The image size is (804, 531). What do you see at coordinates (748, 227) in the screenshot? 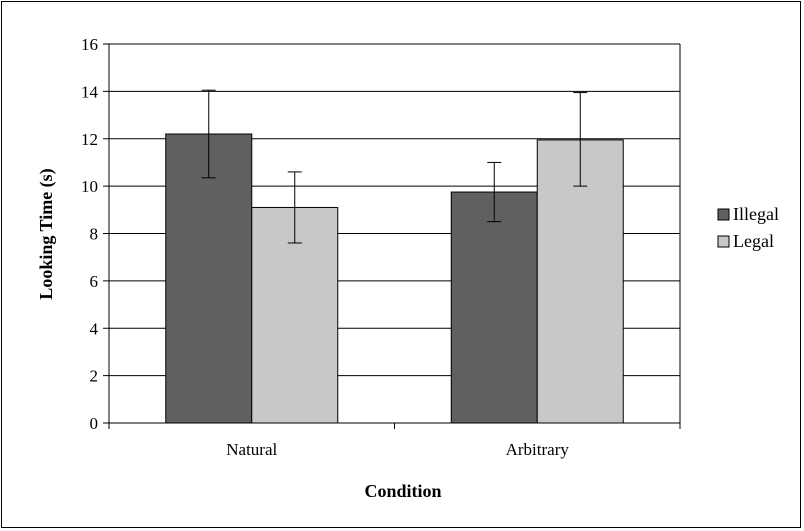
I see `legend: Illegal Legal` at bounding box center [748, 227].